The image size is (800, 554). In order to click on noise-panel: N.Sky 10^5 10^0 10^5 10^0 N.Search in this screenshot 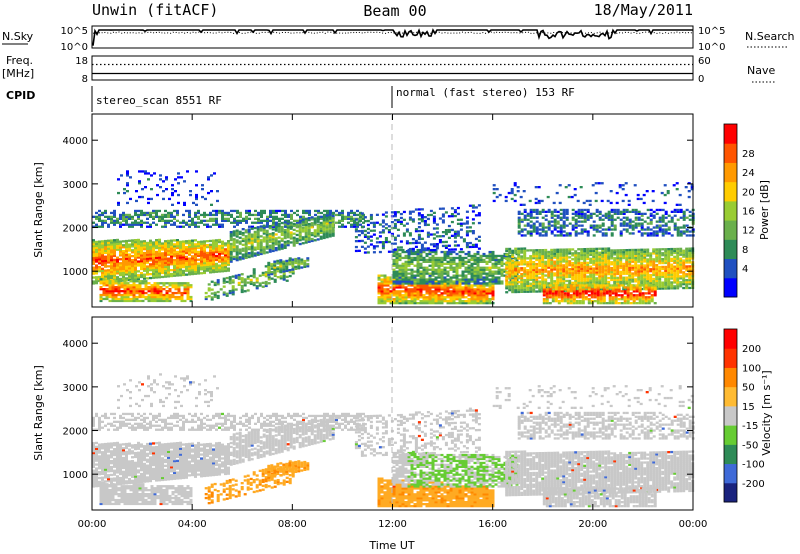, I will do `click(398, 39)`.